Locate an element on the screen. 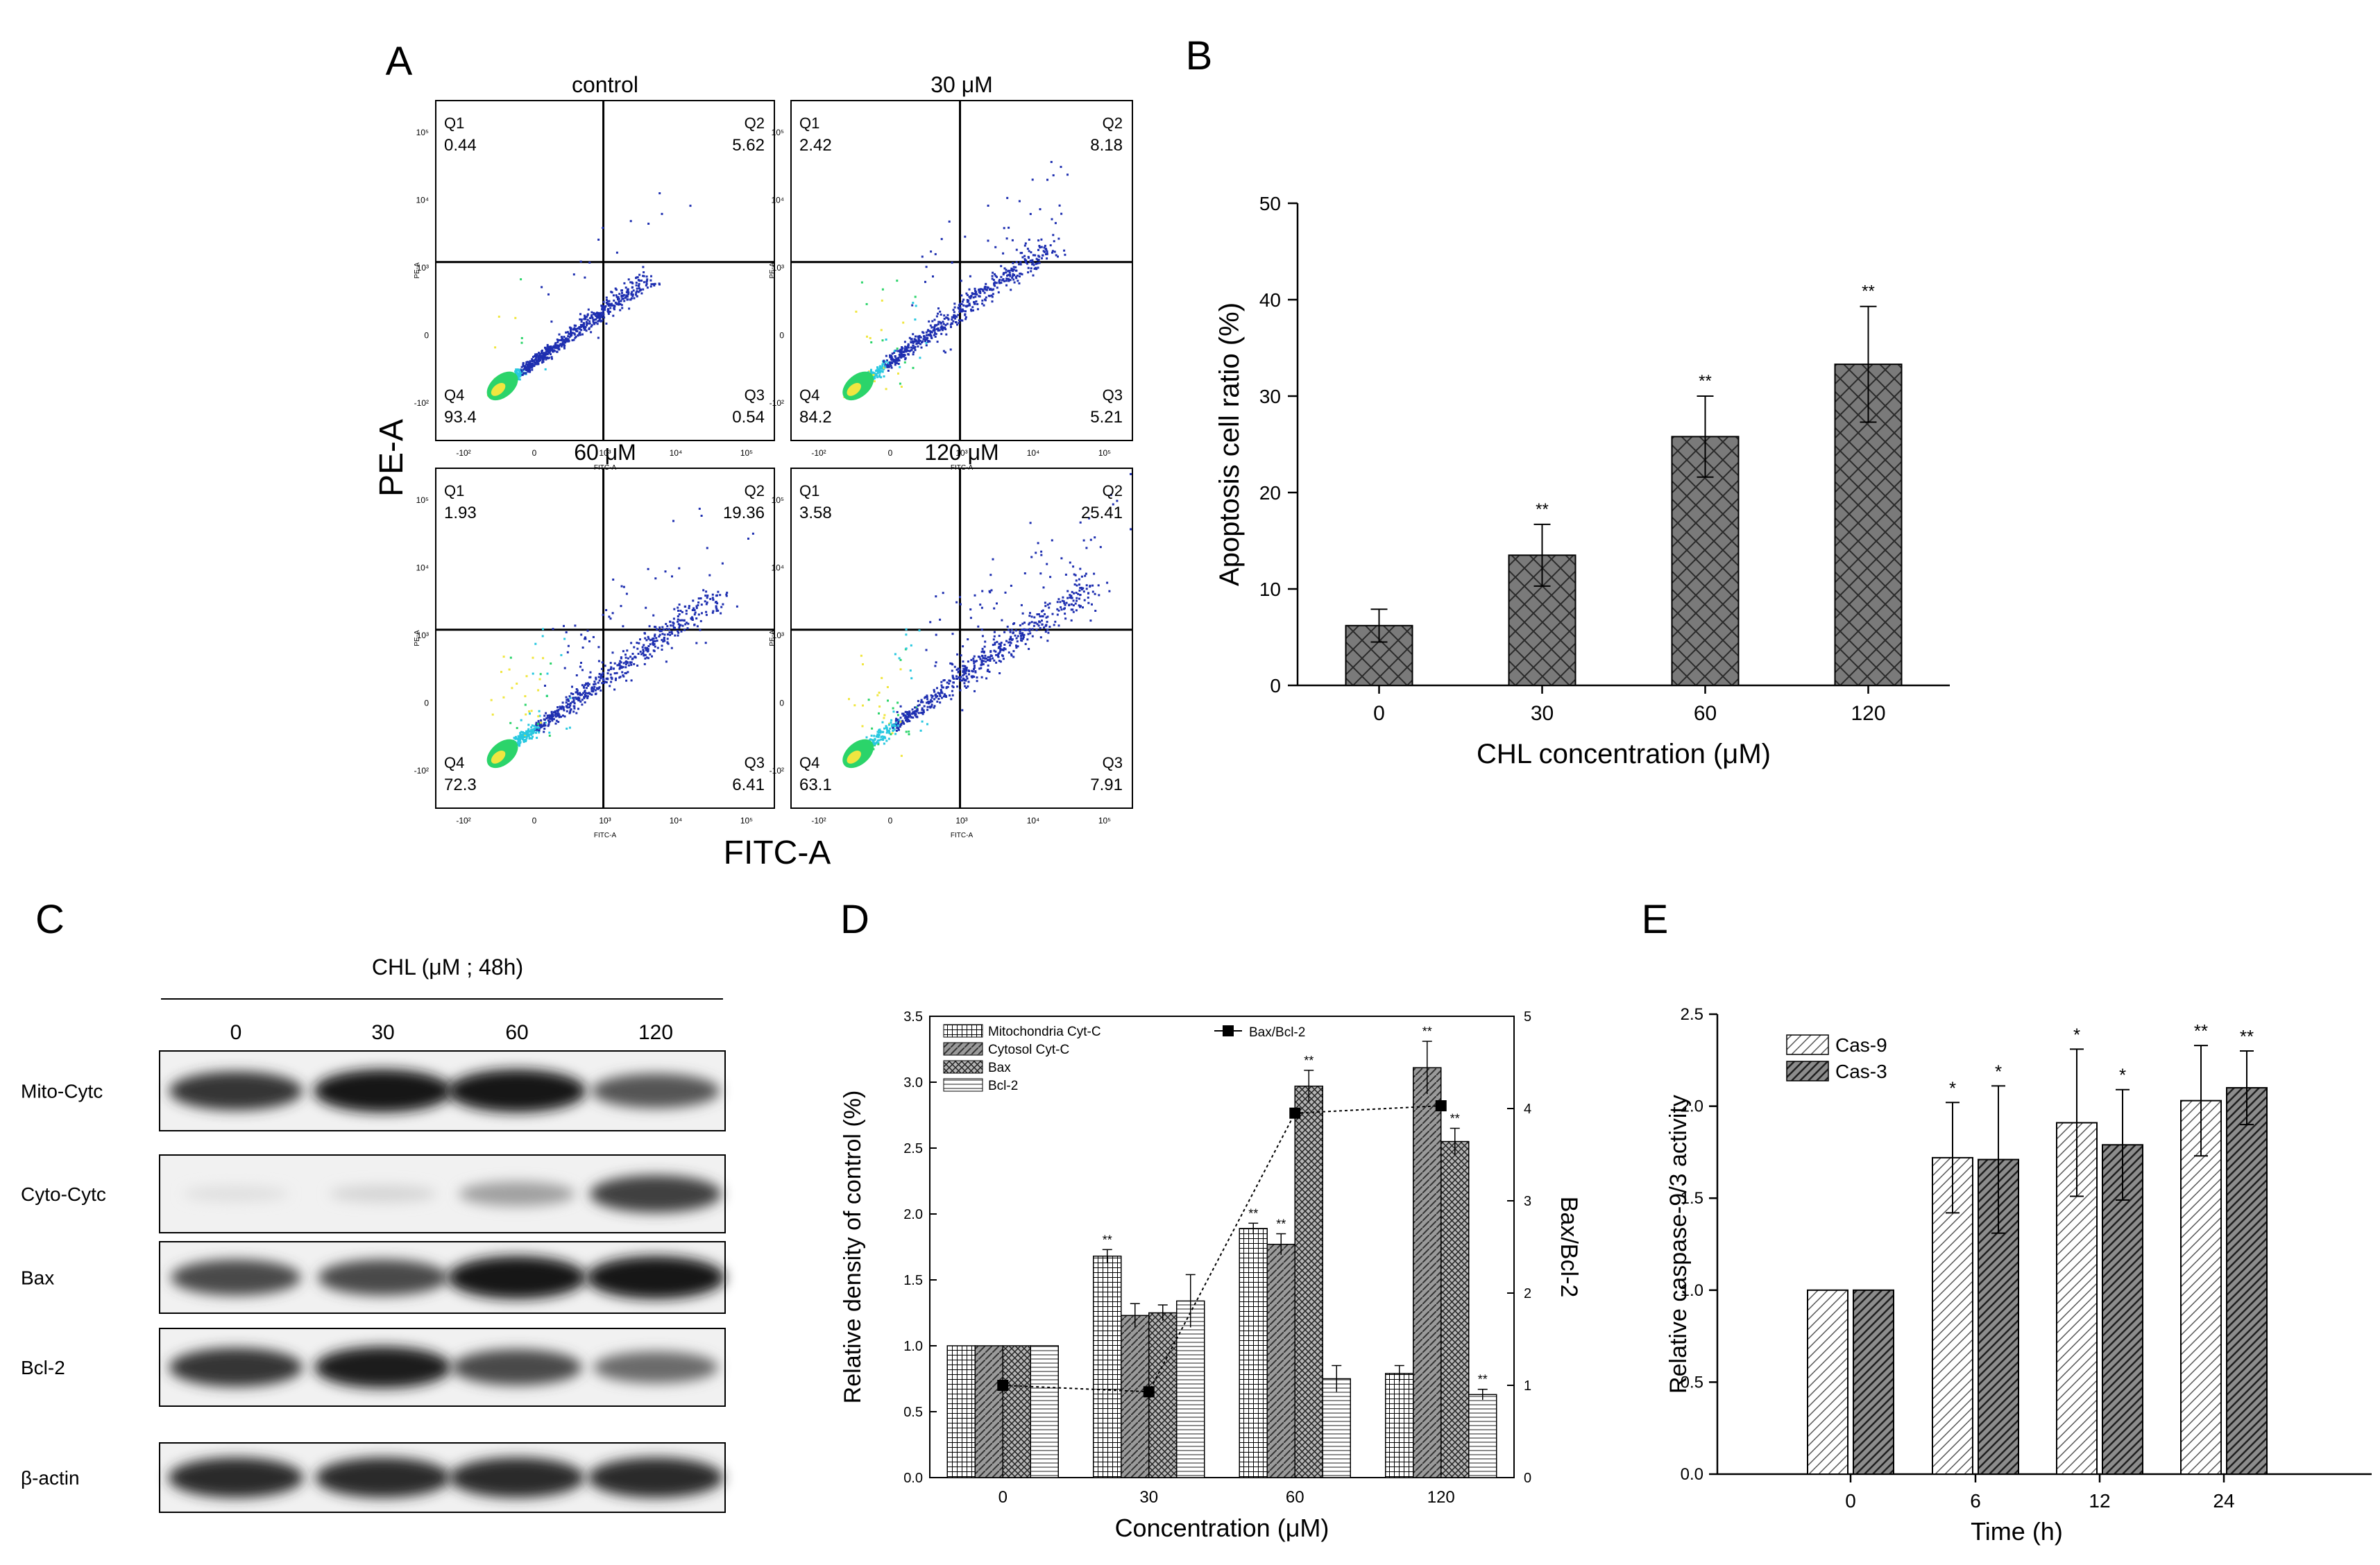 The height and width of the screenshot is (1565, 2380). y-tick-label: 1.5 is located at coordinates (1692, 1198).